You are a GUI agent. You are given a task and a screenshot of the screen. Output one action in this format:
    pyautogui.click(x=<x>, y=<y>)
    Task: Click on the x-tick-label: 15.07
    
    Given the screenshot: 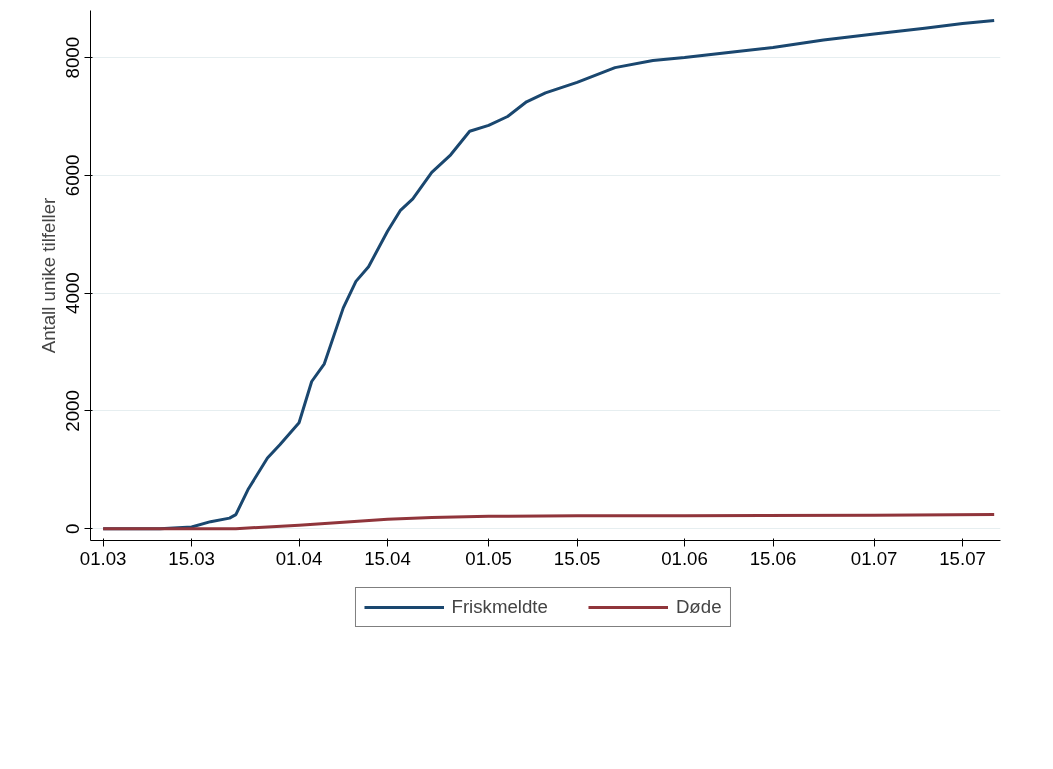 What is the action you would take?
    pyautogui.click(x=962, y=558)
    